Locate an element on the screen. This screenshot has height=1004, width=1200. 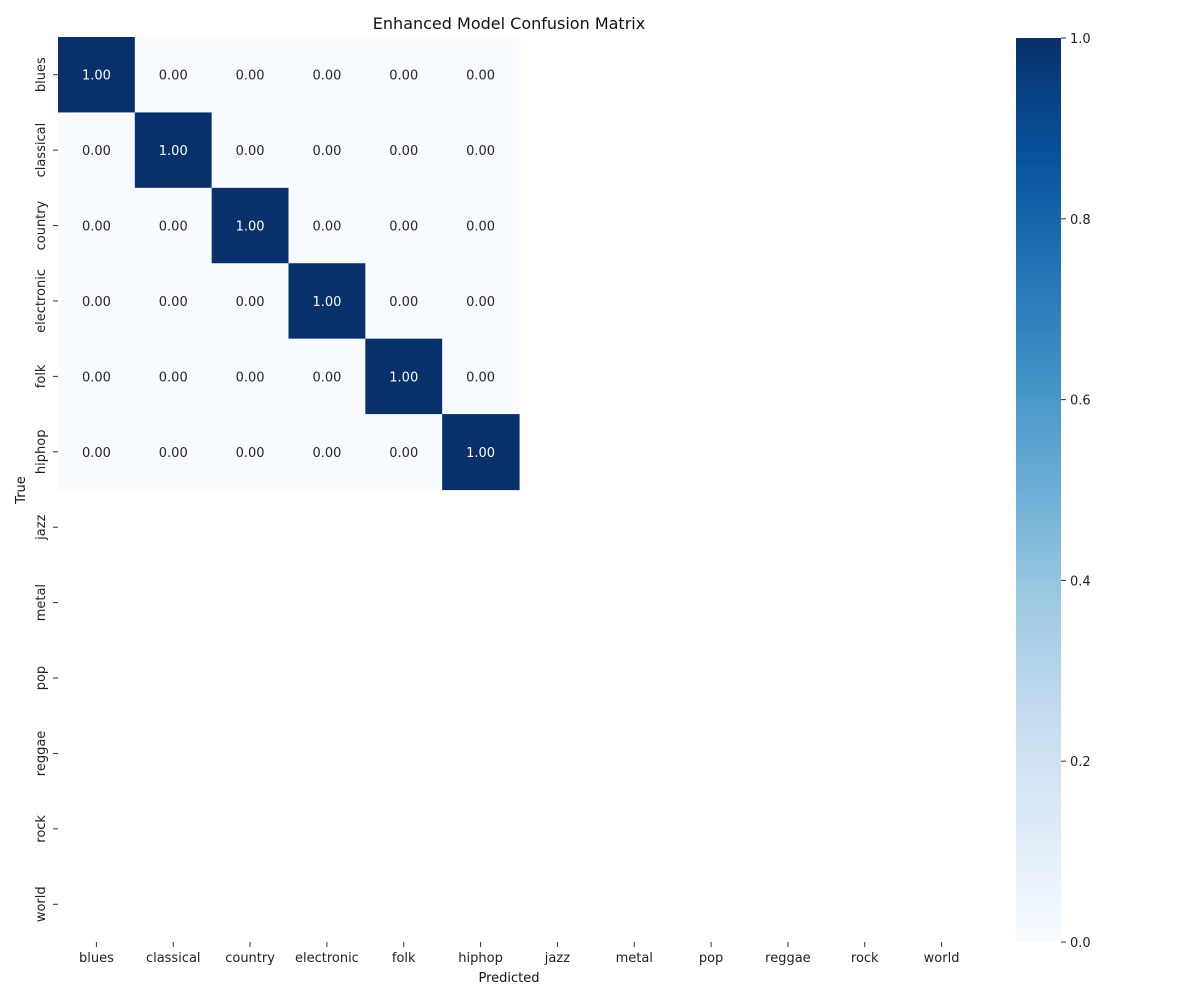
x-tick-label: blues is located at coordinates (96, 958).